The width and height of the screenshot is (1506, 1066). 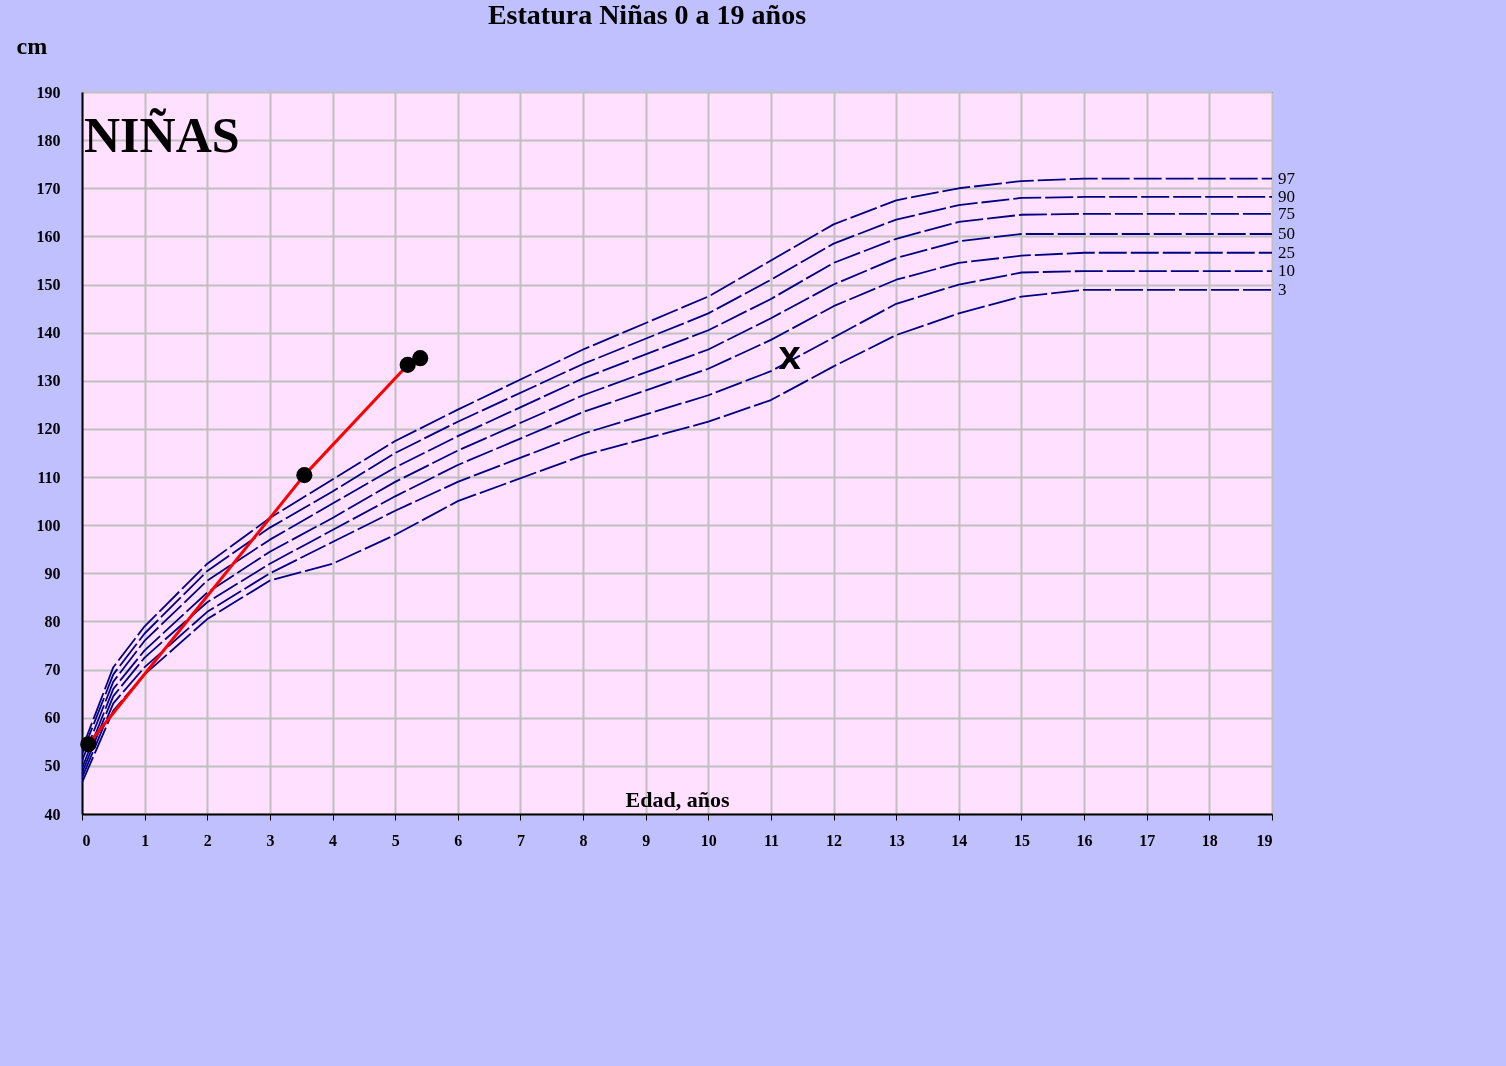 I want to click on series-label: 3, so click(x=1282, y=289).